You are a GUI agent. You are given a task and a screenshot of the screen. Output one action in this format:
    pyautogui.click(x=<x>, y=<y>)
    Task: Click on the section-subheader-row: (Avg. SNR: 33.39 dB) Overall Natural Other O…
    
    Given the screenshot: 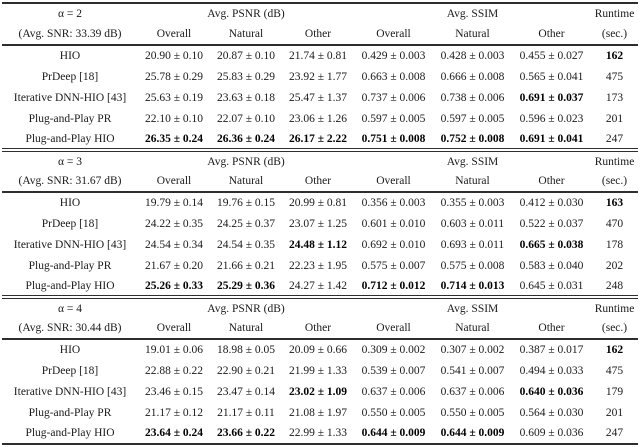 What is the action you would take?
    pyautogui.click(x=320, y=34)
    